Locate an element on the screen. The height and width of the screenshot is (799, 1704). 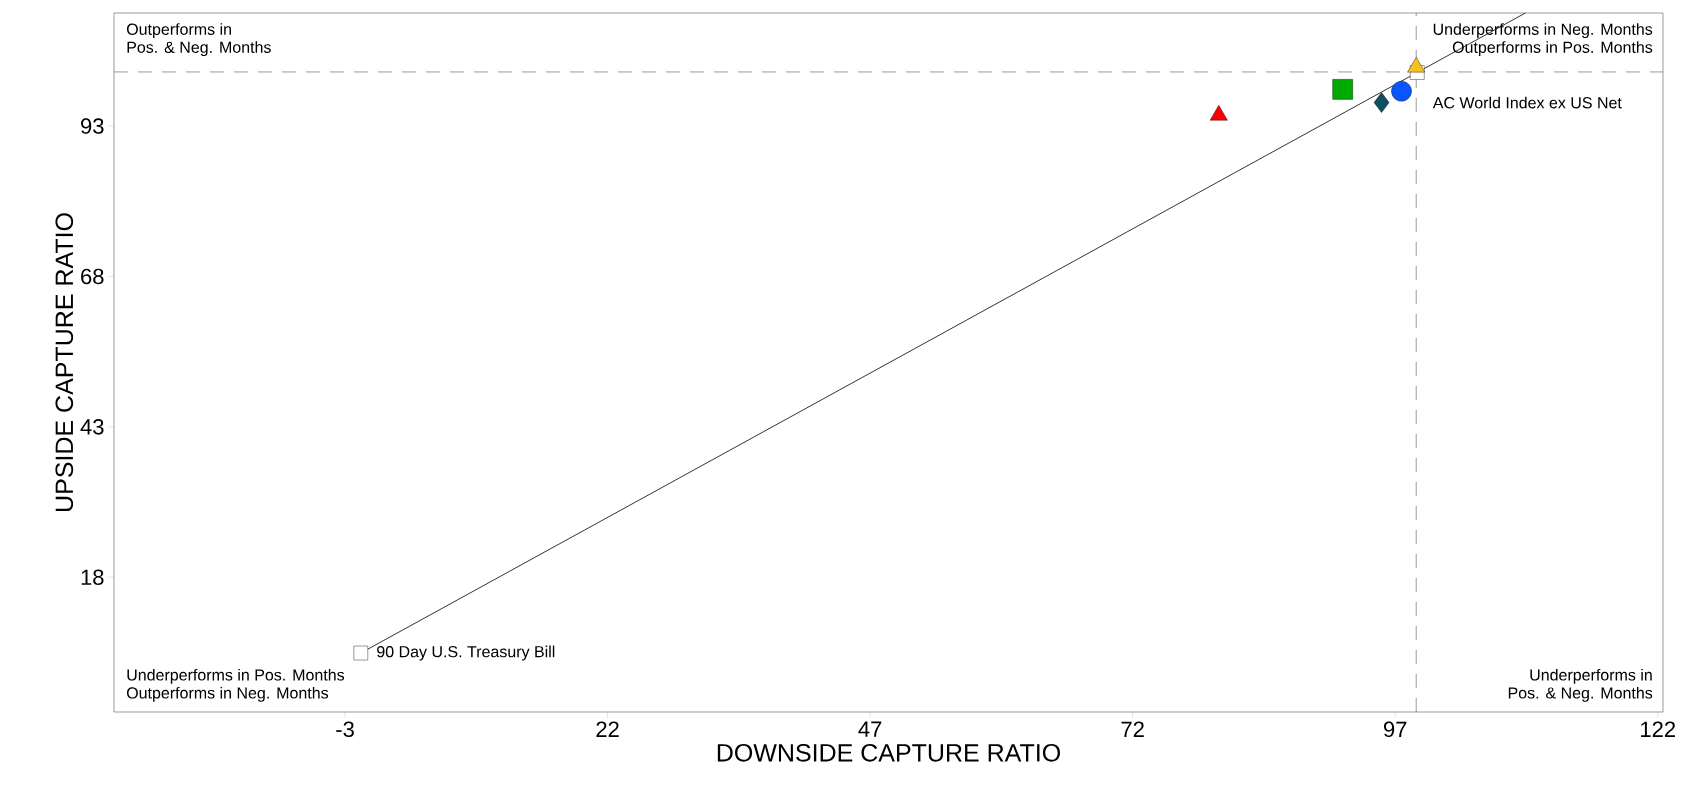
x-tick-label: 72 is located at coordinates (1132, 729).